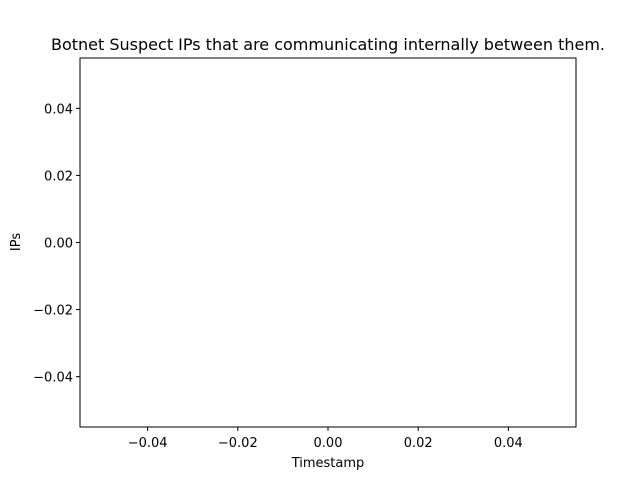 The height and width of the screenshot is (480, 640). I want to click on y-axis-label: IPs, so click(16, 242).